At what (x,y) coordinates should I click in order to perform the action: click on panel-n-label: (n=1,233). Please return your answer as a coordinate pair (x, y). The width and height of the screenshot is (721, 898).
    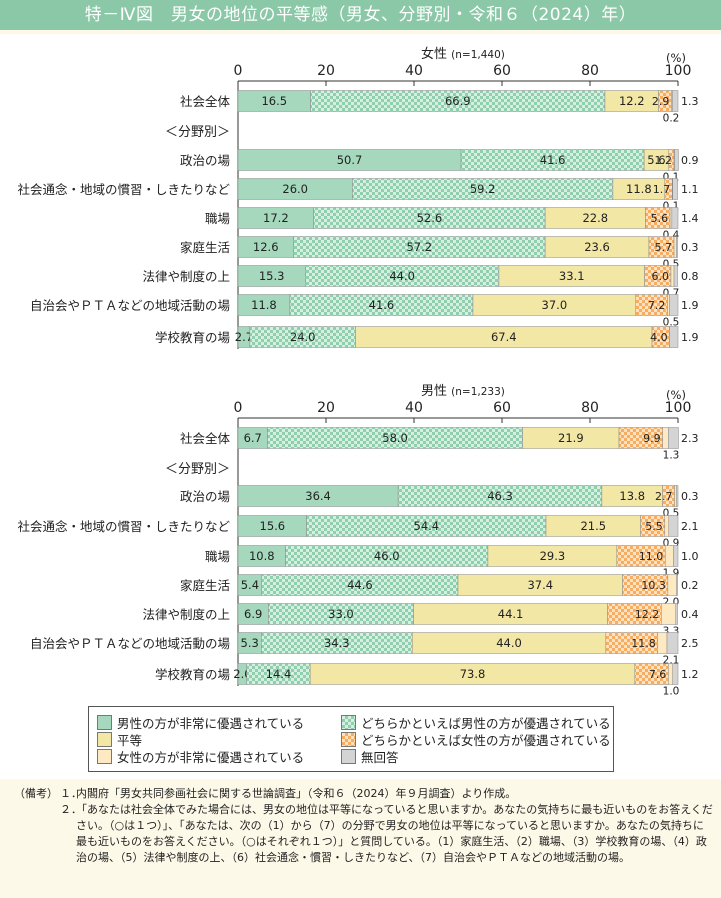
    Looking at the image, I should click on (478, 392).